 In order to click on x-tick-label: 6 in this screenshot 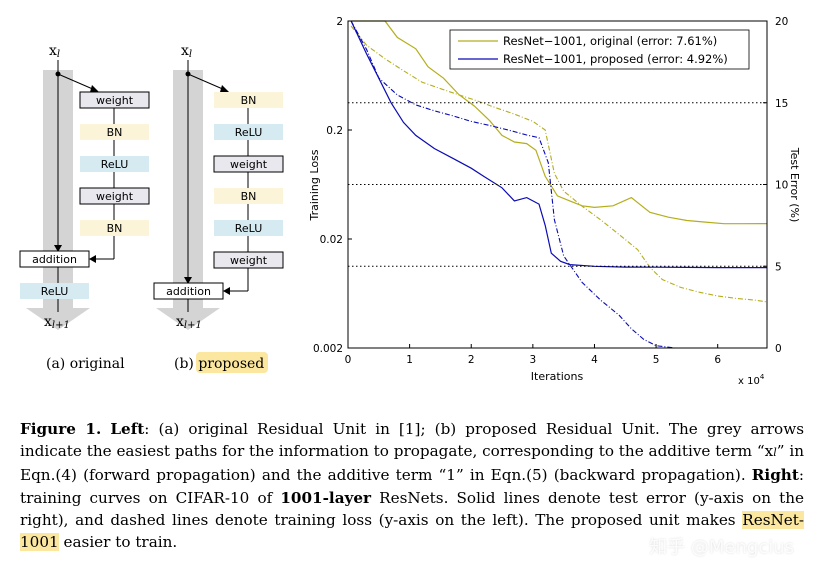, I will do `click(717, 360)`.